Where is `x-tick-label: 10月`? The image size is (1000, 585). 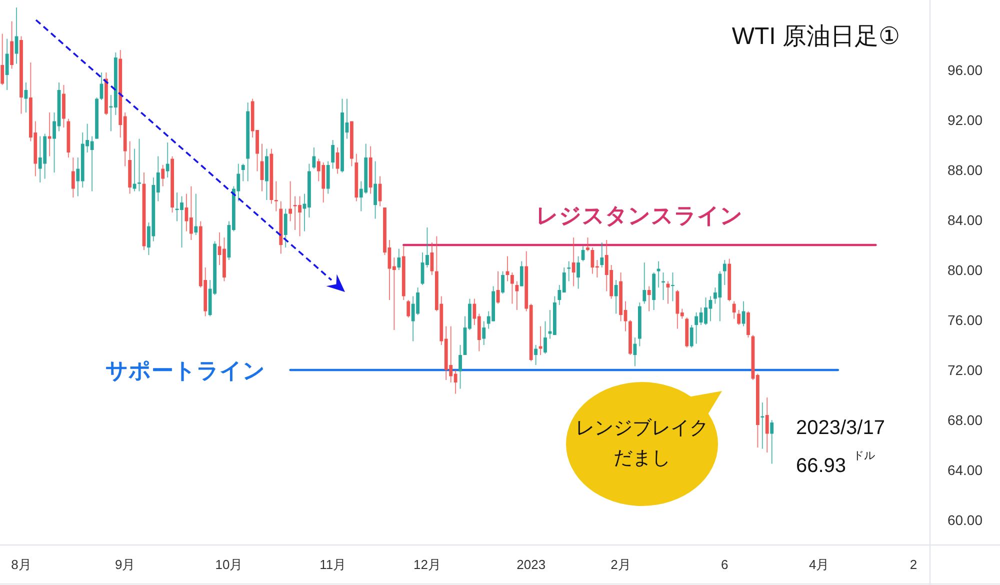
x-tick-label: 10月 is located at coordinates (229, 564).